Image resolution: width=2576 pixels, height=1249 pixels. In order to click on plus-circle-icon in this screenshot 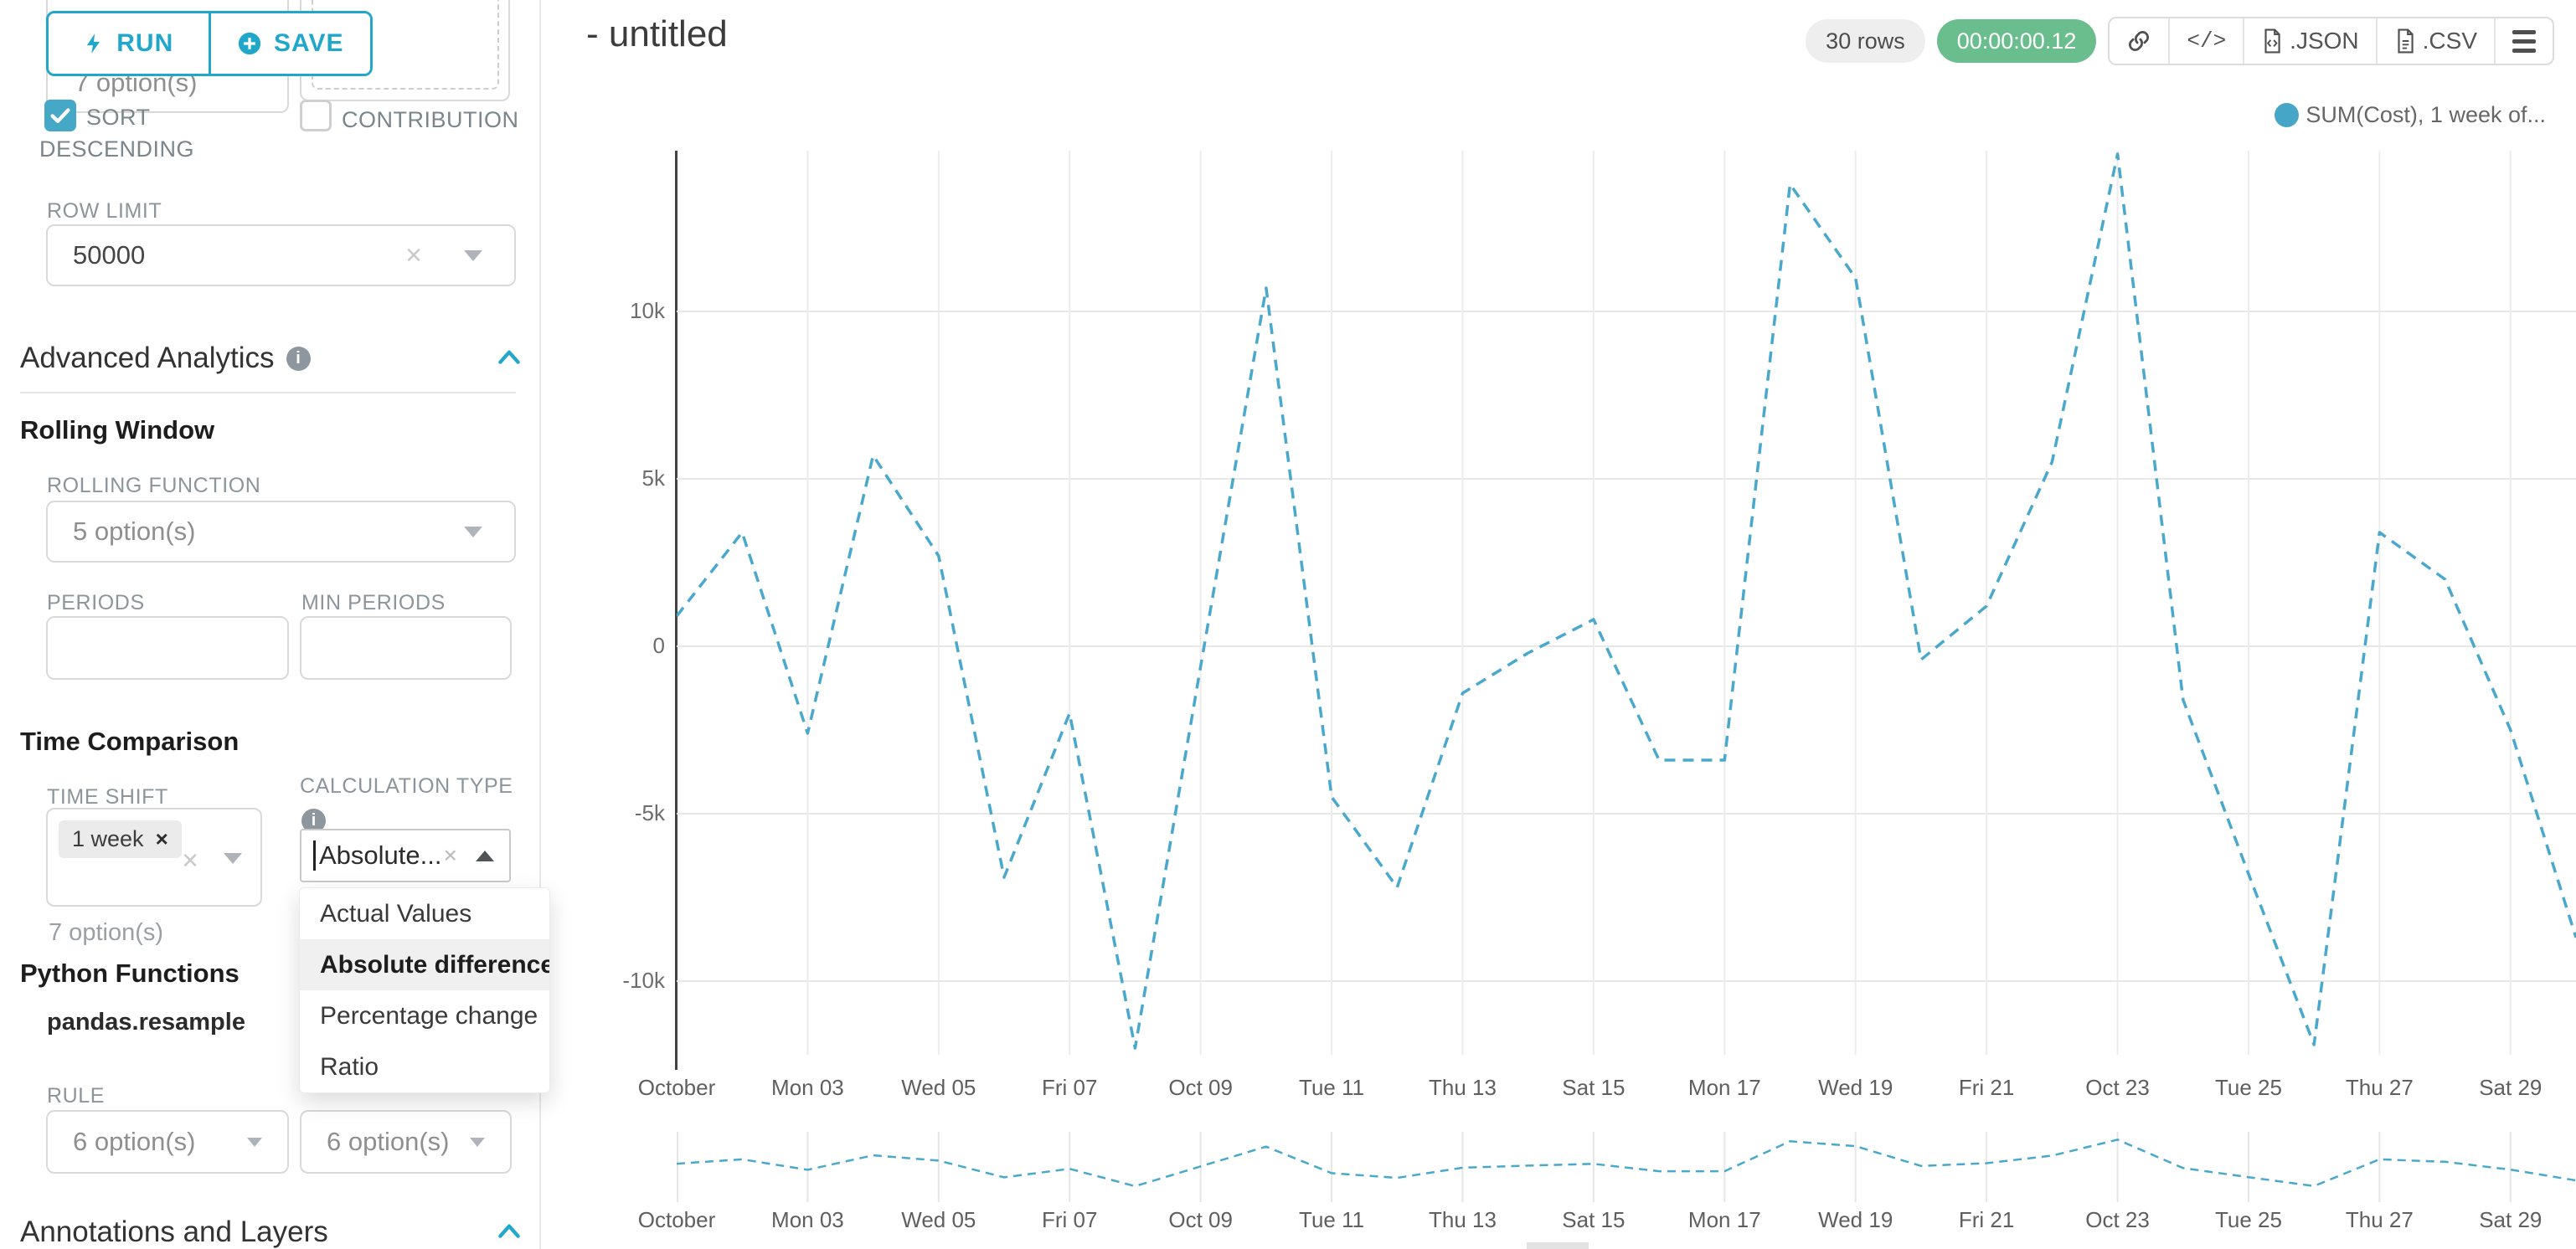, I will do `click(249, 43)`.